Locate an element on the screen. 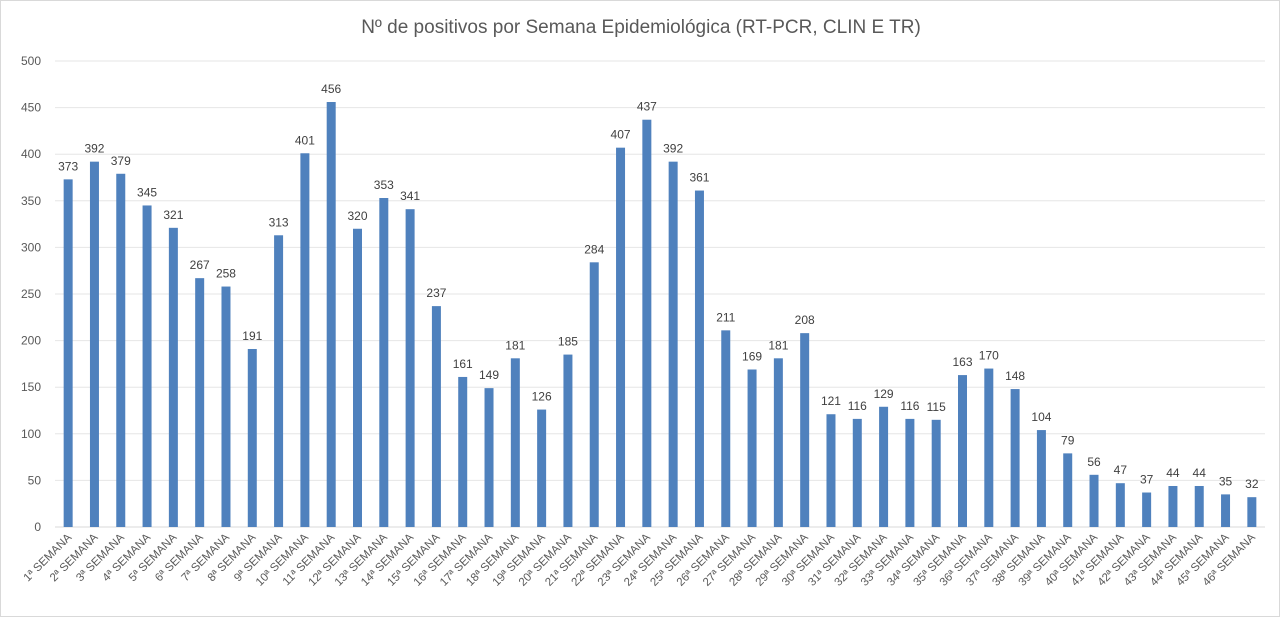 Image resolution: width=1280 pixels, height=617 pixels. data-label: 379 is located at coordinates (121, 161).